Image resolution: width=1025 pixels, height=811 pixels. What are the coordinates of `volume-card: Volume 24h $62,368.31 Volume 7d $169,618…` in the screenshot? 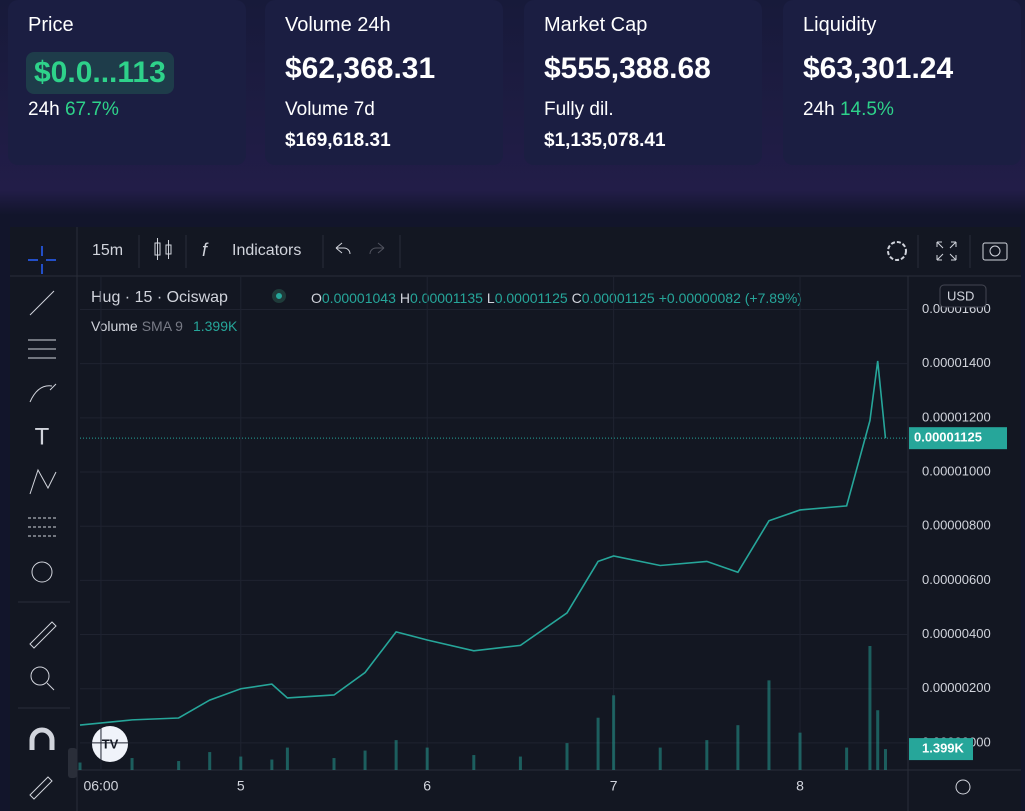 It's located at (384, 82).